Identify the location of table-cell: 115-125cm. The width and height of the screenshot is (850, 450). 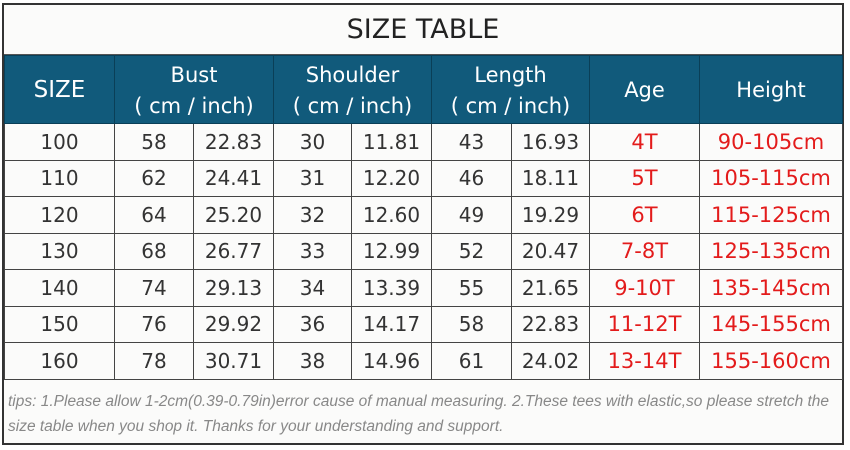
(771, 215).